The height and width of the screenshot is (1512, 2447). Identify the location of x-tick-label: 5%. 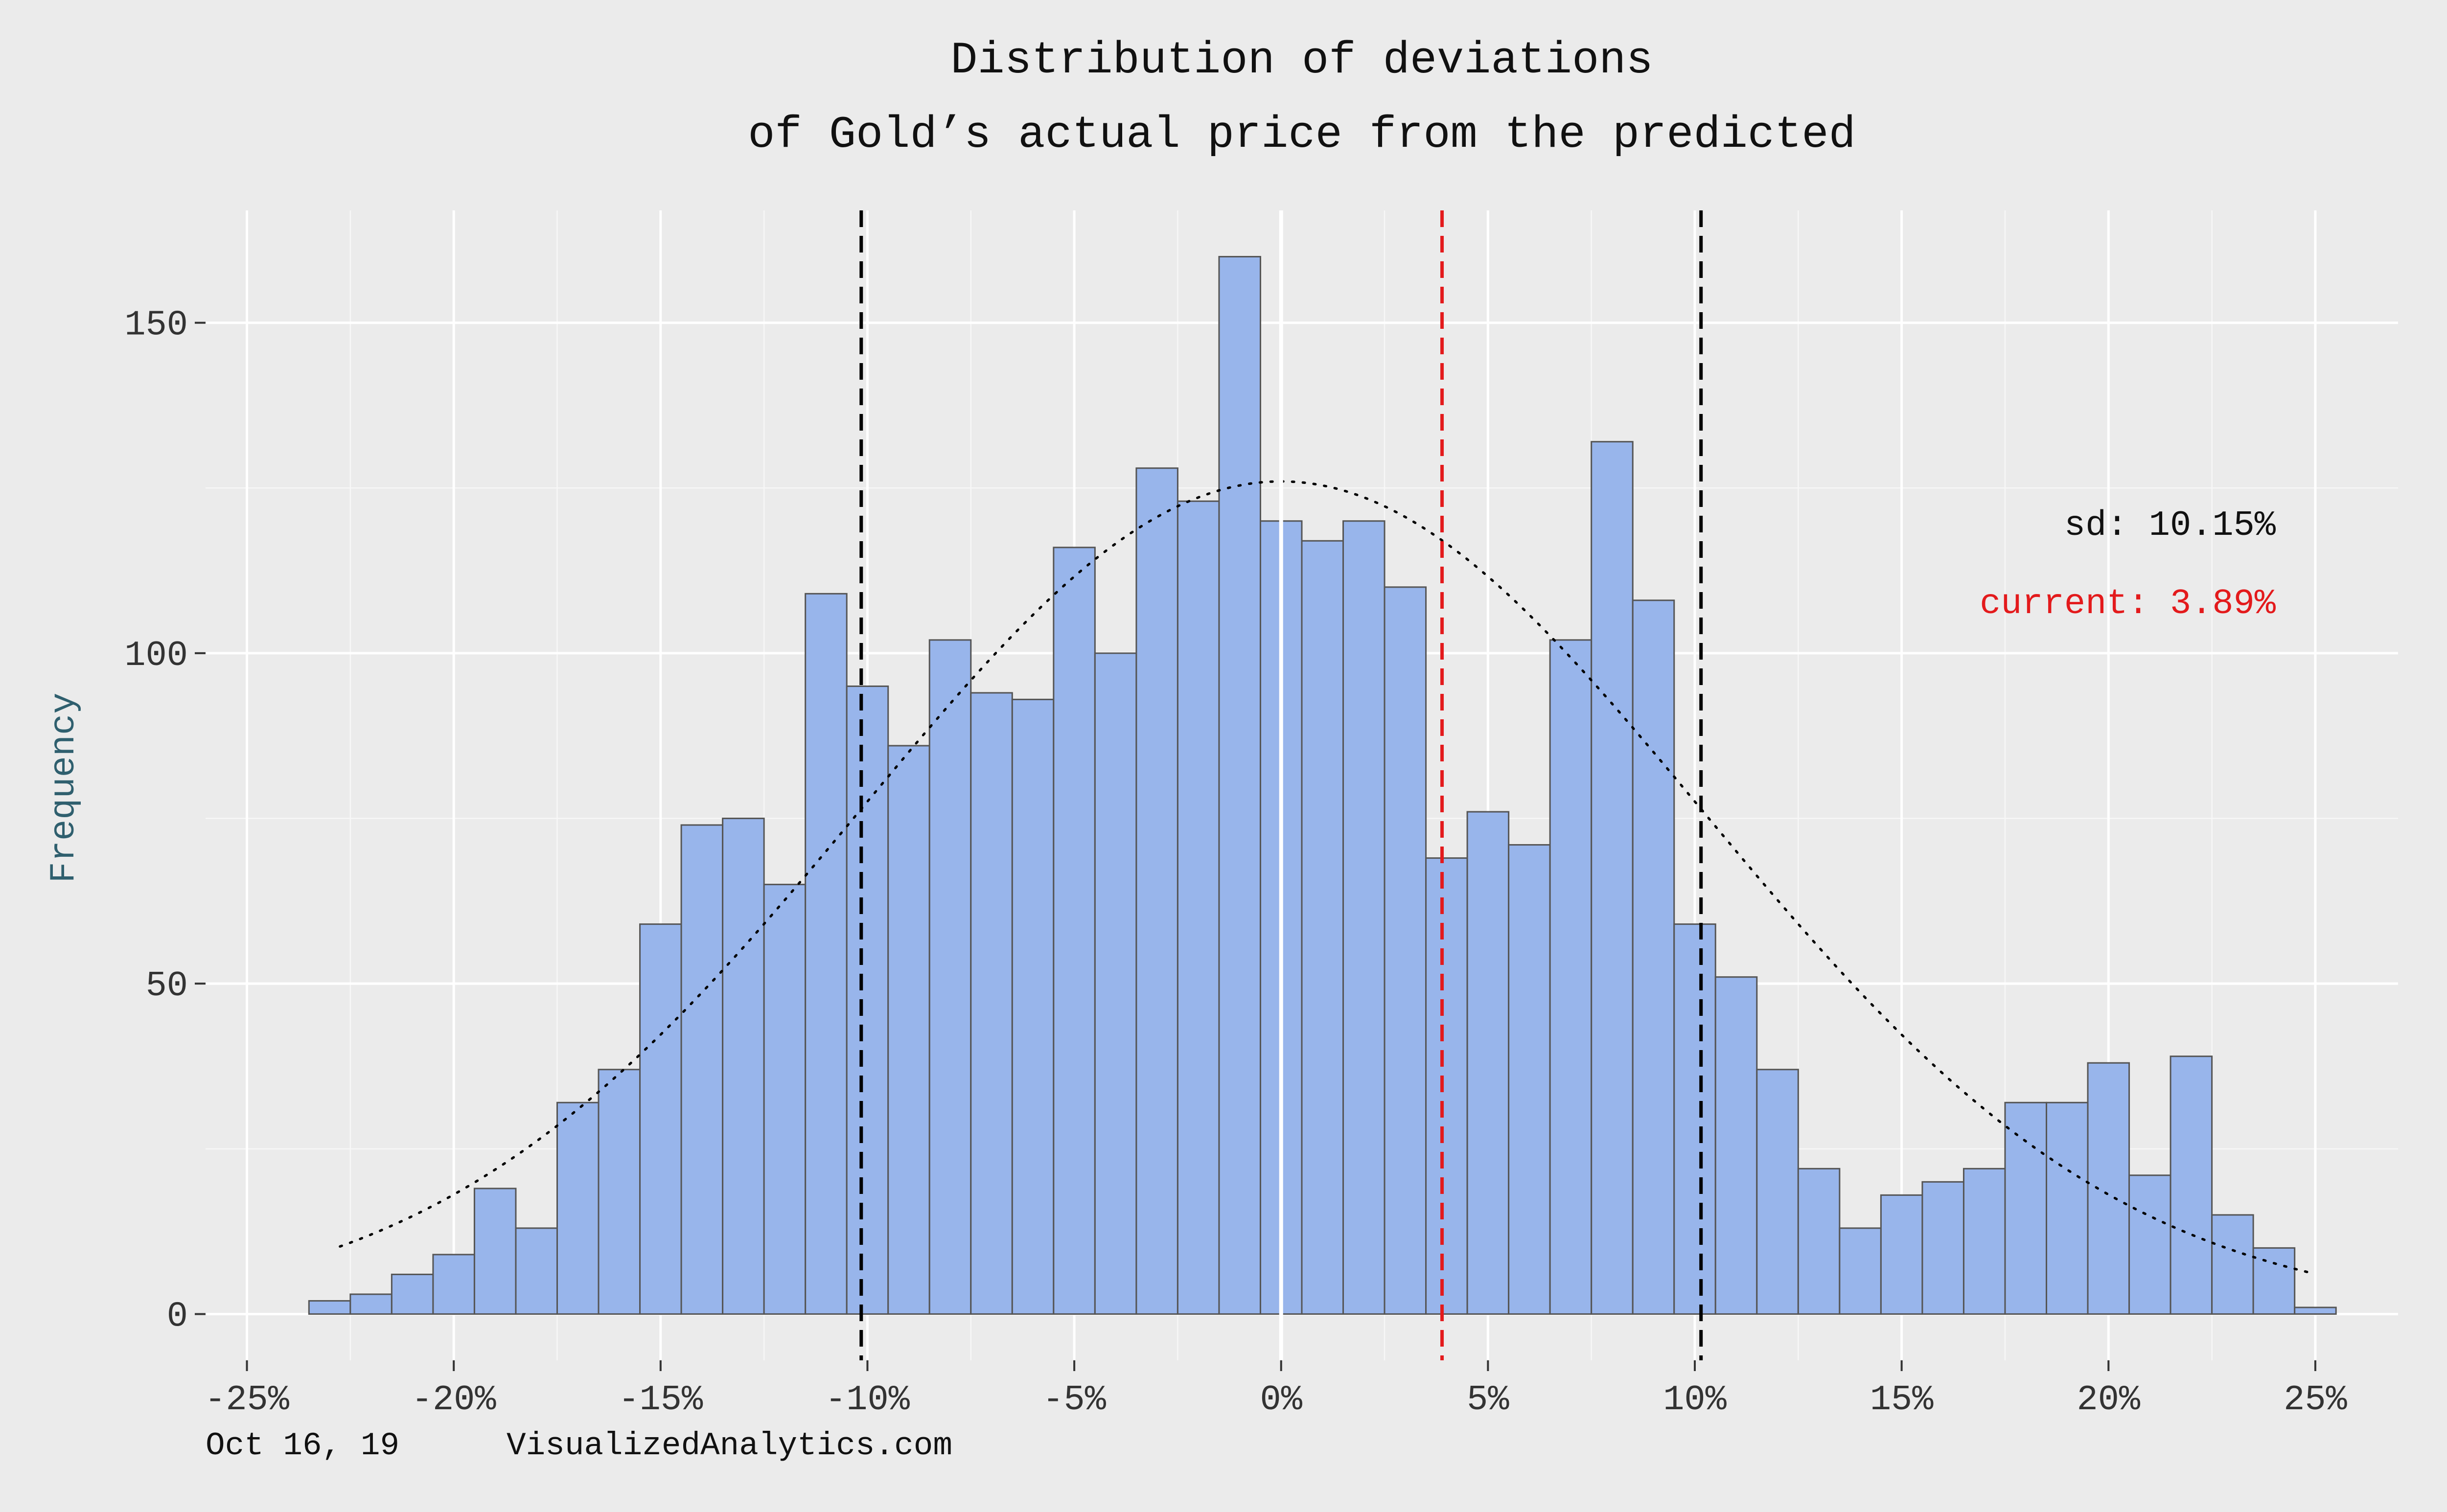
(1488, 1400).